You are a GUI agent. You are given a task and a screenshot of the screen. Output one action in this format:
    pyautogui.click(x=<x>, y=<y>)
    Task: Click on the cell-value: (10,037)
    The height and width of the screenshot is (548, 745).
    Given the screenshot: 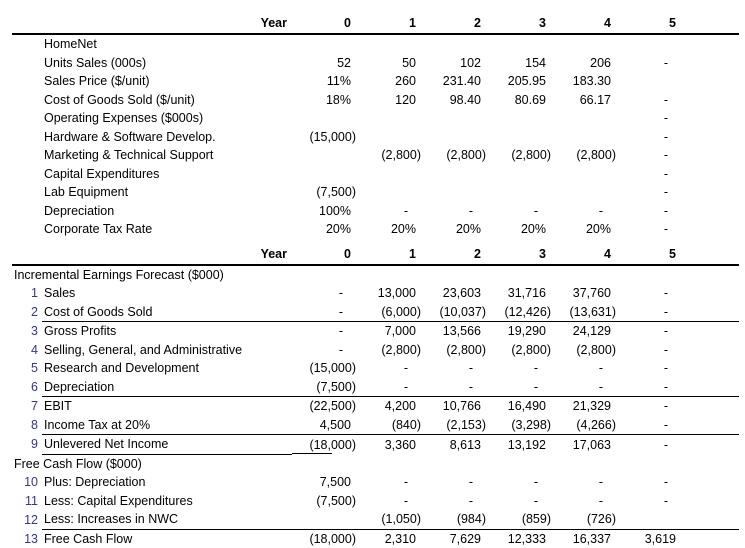 What is the action you would take?
    pyautogui.click(x=454, y=312)
    